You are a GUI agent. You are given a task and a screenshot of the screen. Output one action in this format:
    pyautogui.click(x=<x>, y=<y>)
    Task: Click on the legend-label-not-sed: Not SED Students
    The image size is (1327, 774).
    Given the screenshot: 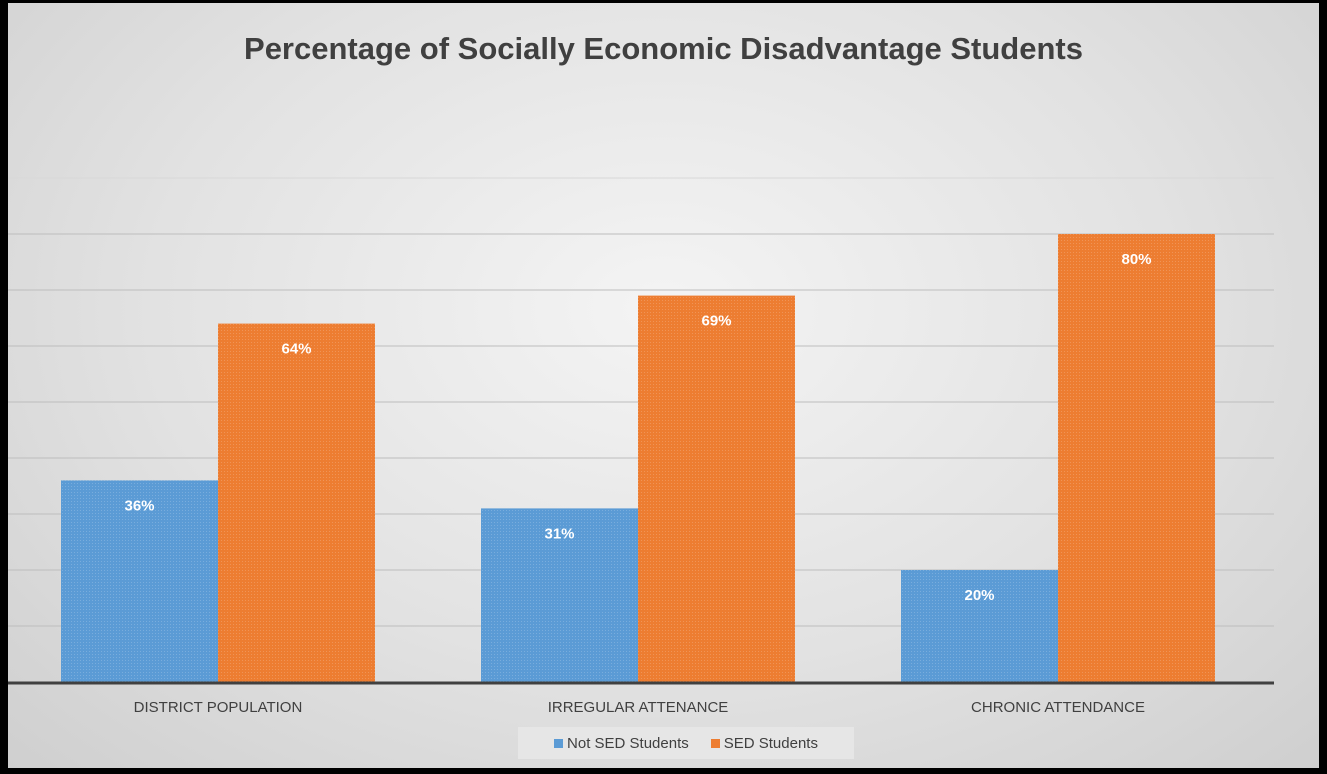 What is the action you would take?
    pyautogui.click(x=628, y=743)
    